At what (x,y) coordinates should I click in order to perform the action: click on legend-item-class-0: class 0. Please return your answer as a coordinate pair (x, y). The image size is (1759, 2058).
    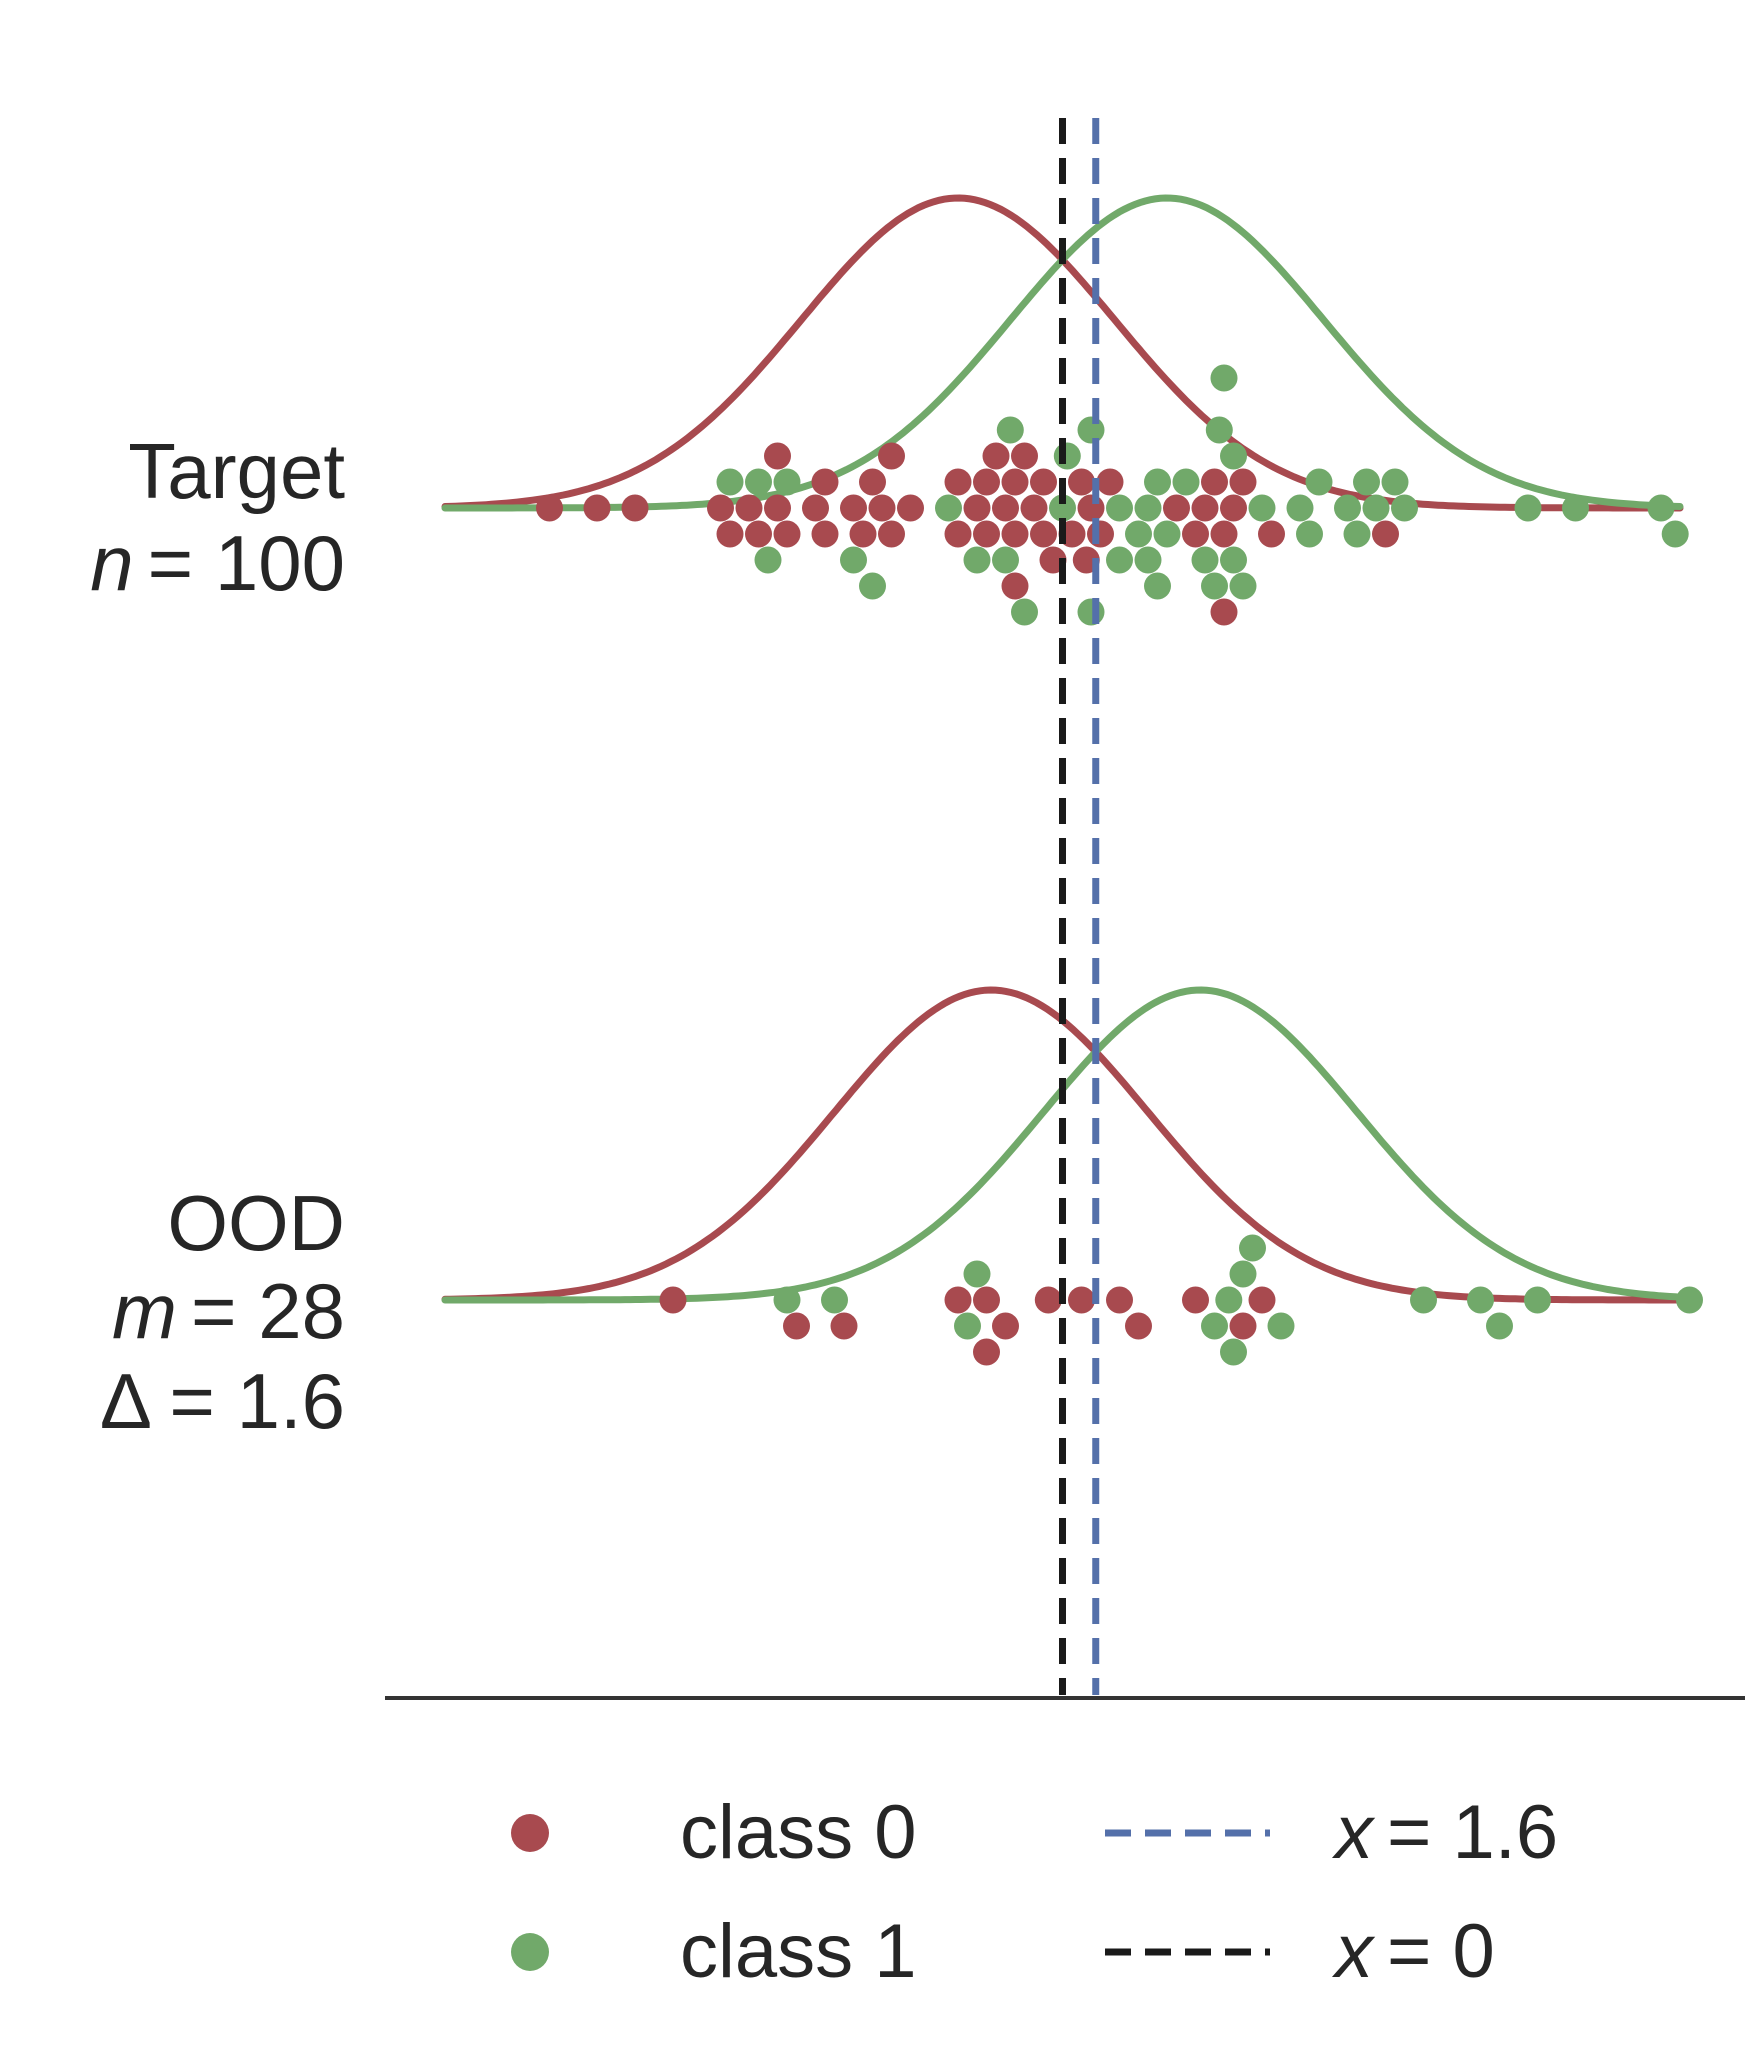
    Looking at the image, I should click on (714, 1832).